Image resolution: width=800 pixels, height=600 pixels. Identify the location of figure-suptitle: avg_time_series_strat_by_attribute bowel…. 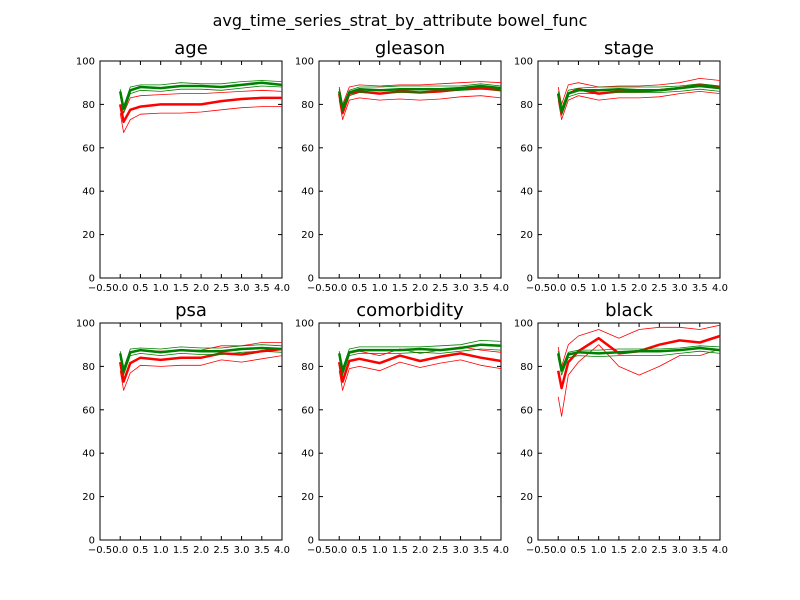
(400, 21).